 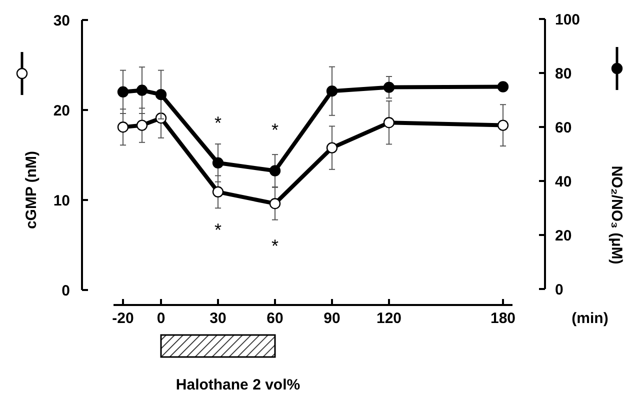 What do you see at coordinates (563, 73) in the screenshot?
I see `y2-tick-label: 80` at bounding box center [563, 73].